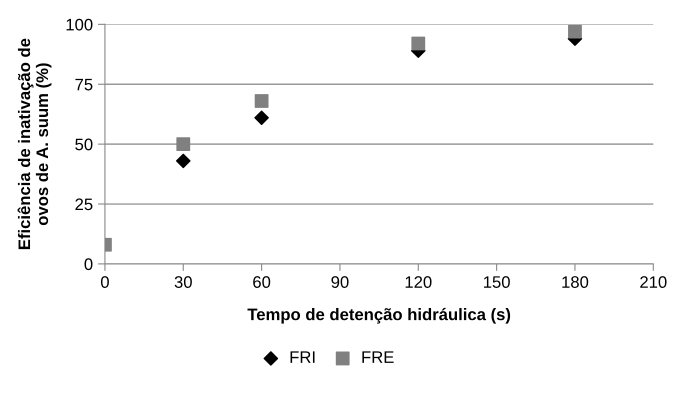  I want to click on x-tick-label: 180, so click(575, 282).